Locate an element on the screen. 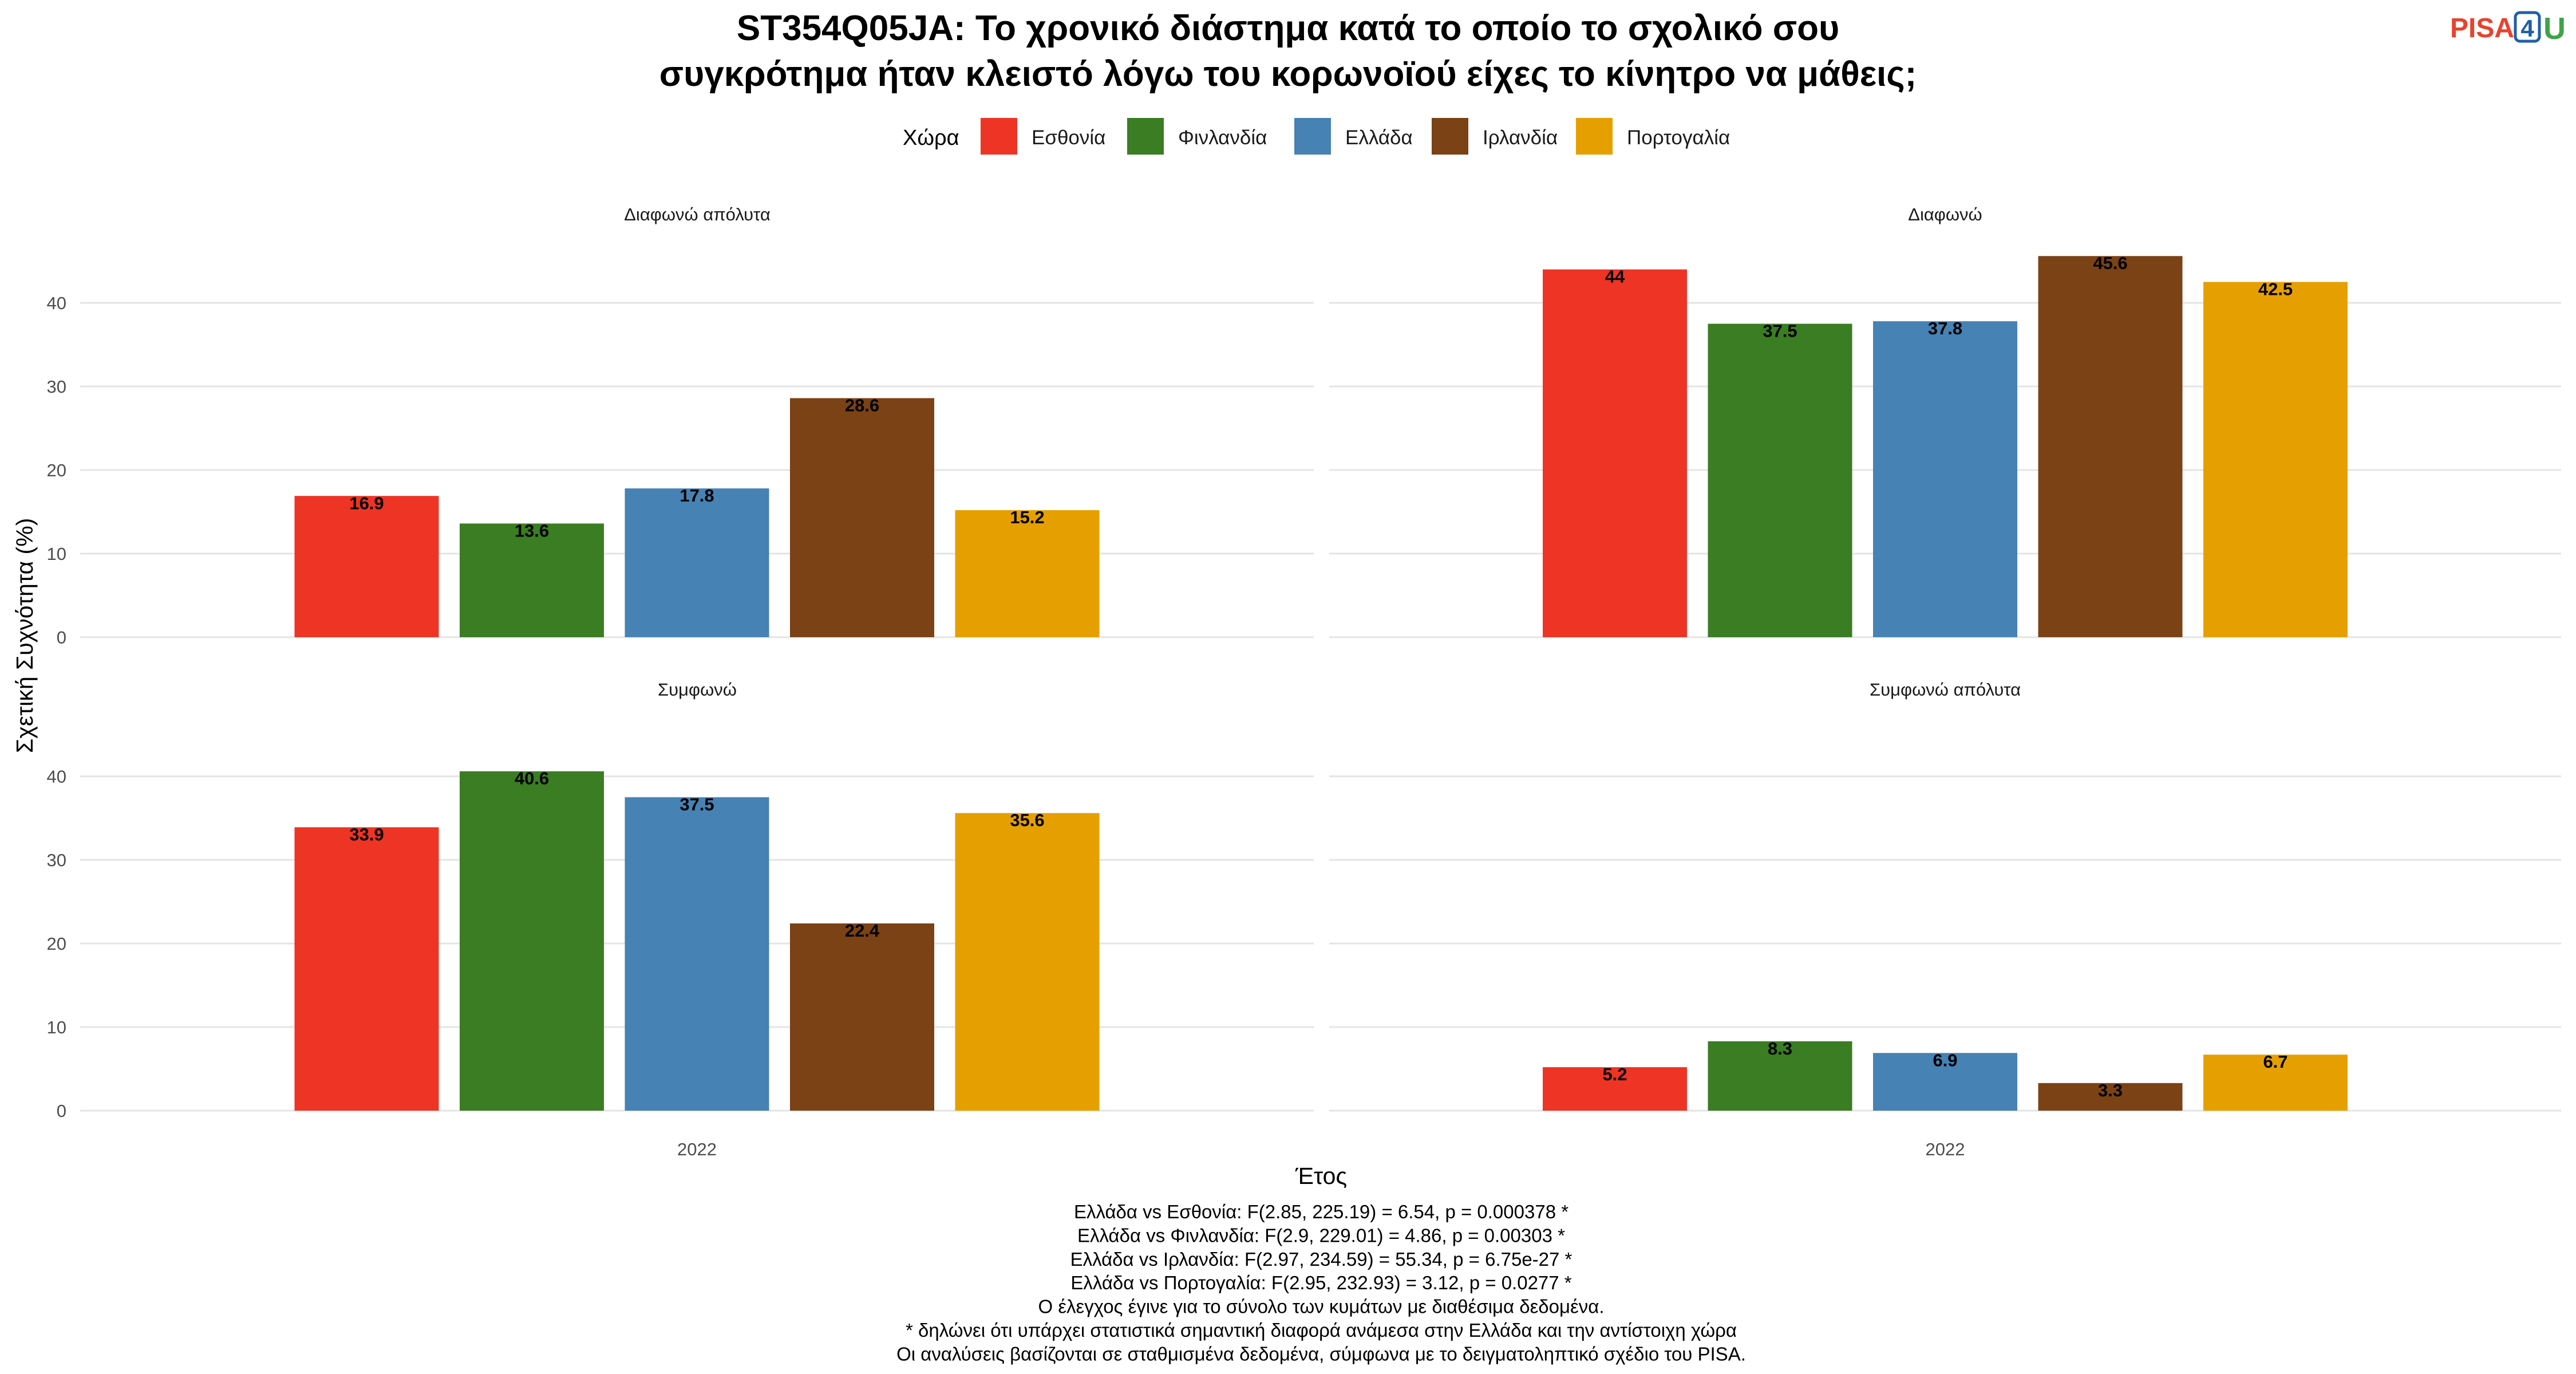 This screenshot has width=2576, height=1374. data-label: 3.3 is located at coordinates (2110, 1090).